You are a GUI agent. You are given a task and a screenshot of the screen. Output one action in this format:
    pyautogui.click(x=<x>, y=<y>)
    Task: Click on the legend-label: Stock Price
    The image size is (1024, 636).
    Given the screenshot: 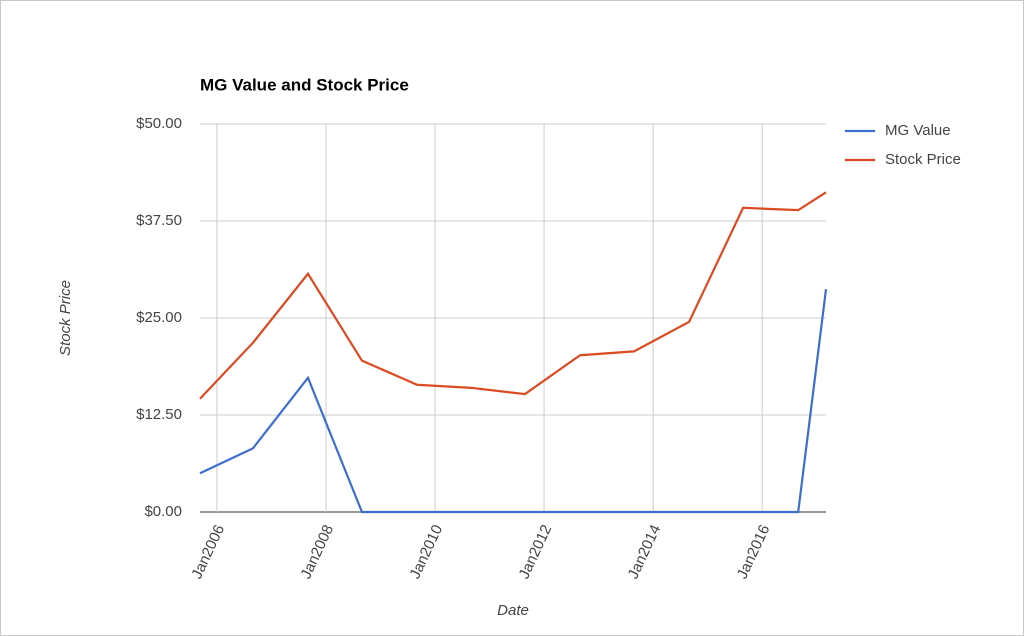 What is the action you would take?
    pyautogui.click(x=923, y=159)
    